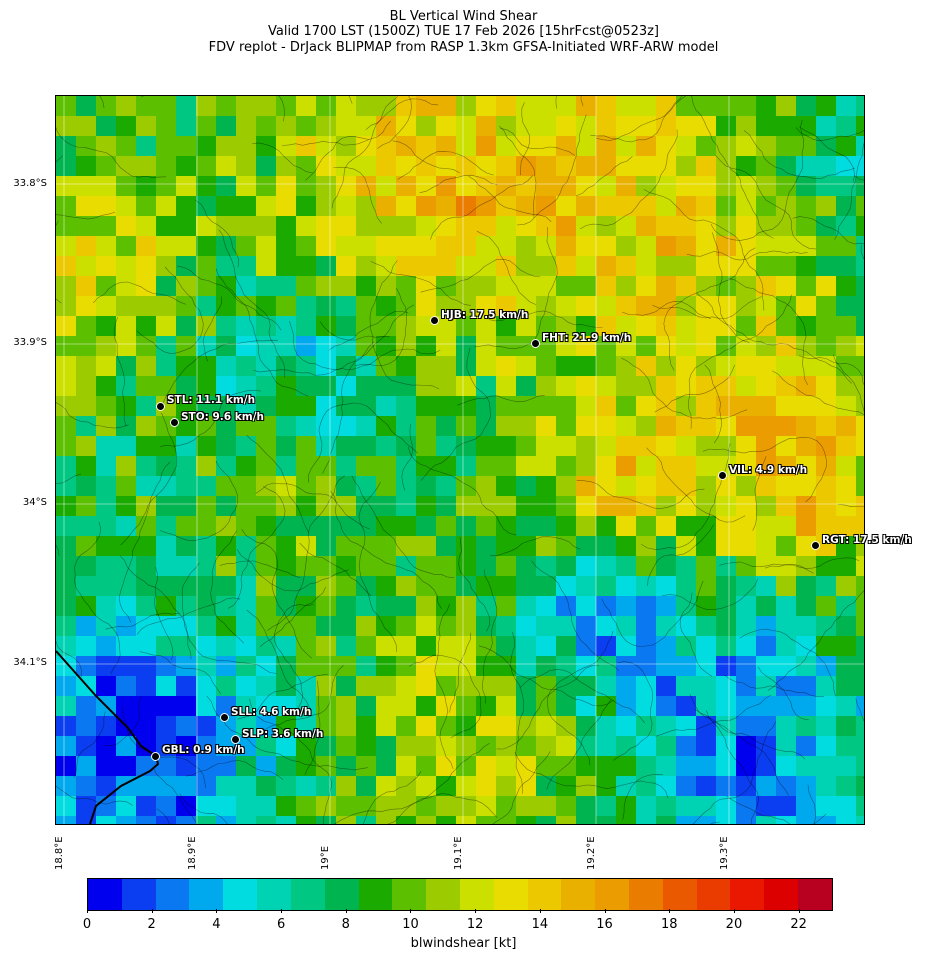  I want to click on station-marker-sll, so click(224, 717).